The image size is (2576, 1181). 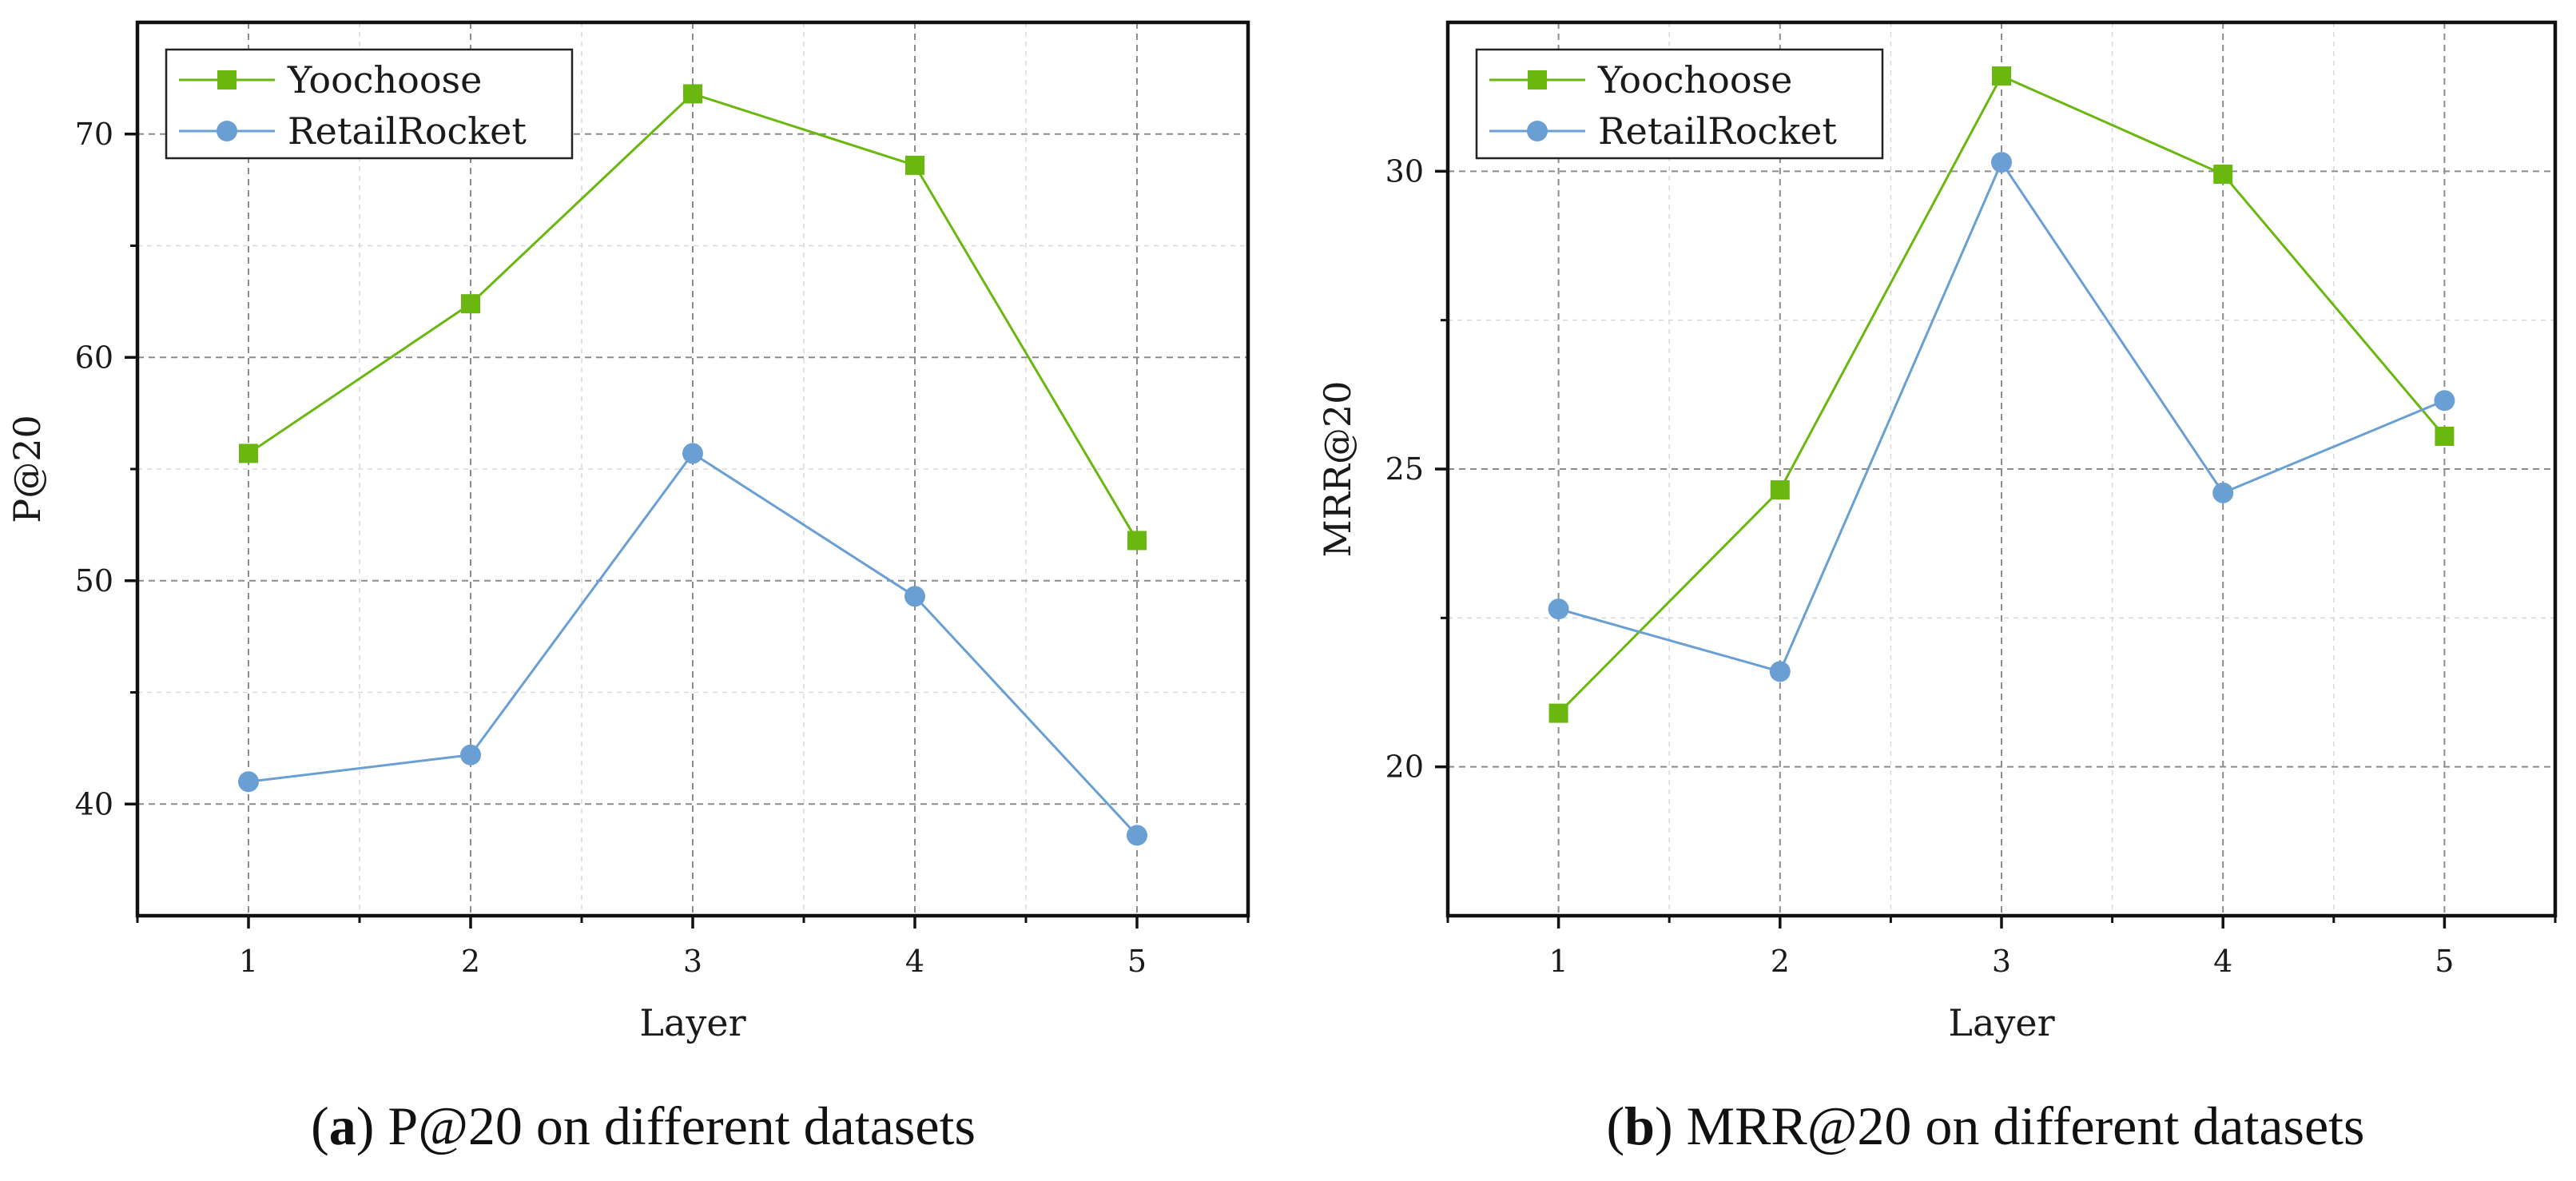 I want to click on y-tick-label: 50, so click(x=94, y=580).